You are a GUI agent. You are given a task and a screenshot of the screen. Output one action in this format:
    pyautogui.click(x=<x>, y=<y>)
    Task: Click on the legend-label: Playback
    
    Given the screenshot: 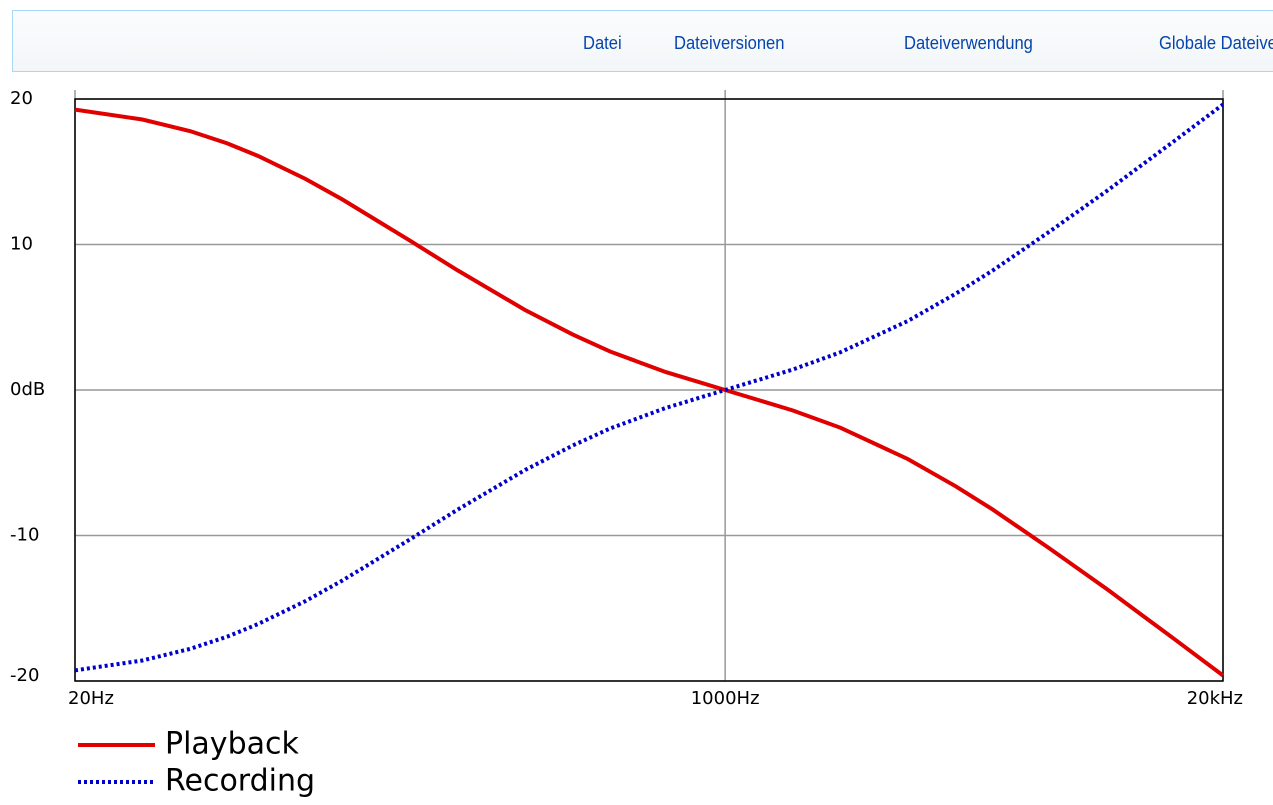 What is the action you would take?
    pyautogui.click(x=232, y=744)
    